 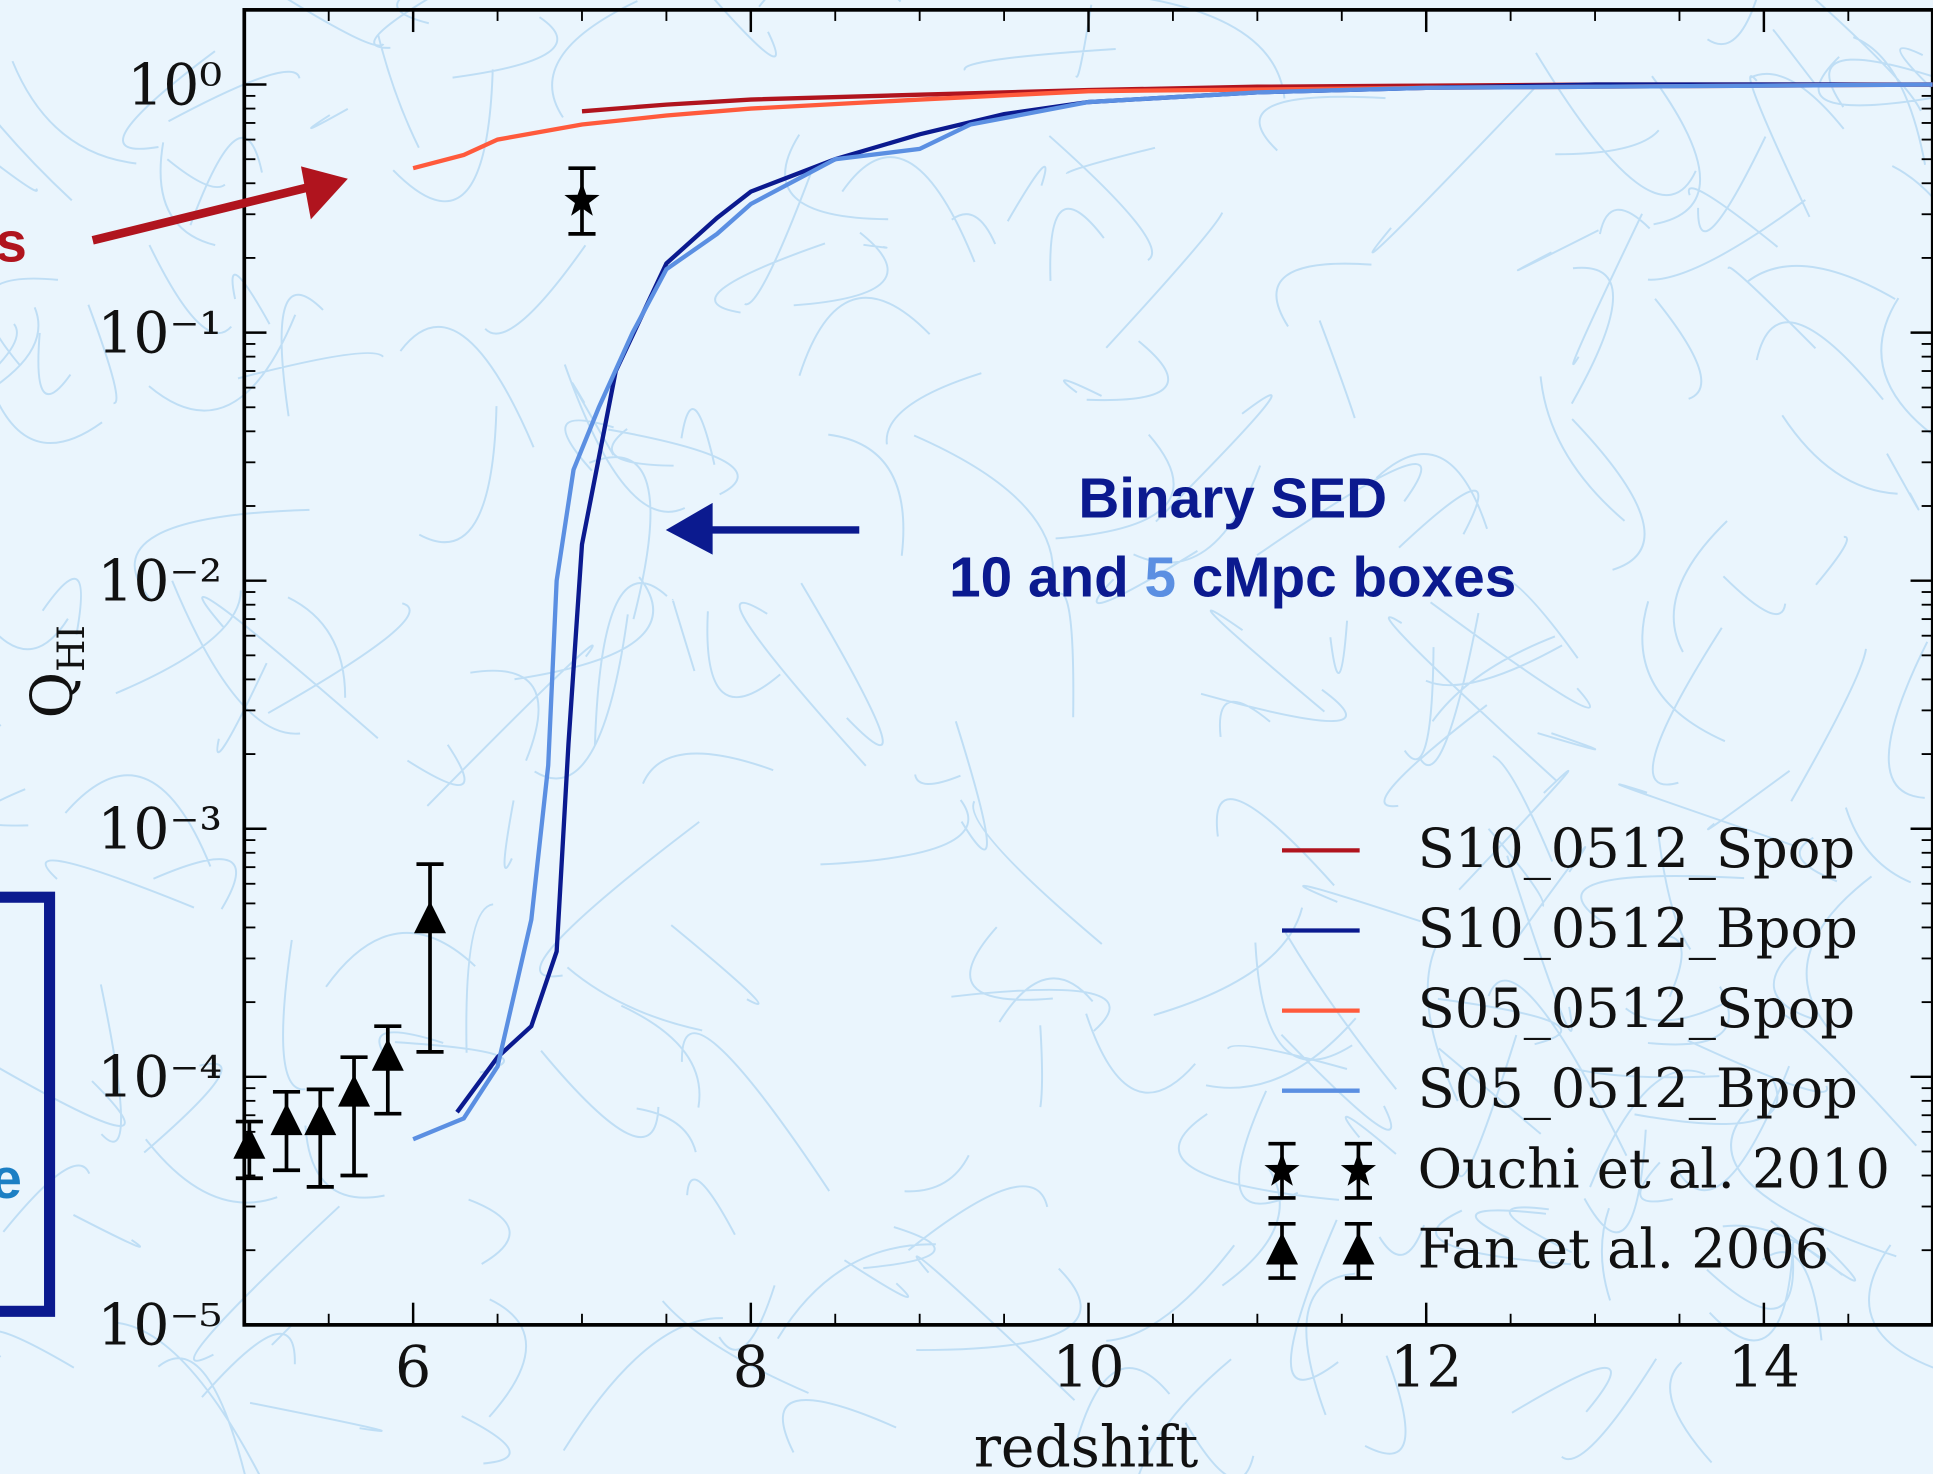 I want to click on x-tick-label: 12, so click(x=1426, y=1367).